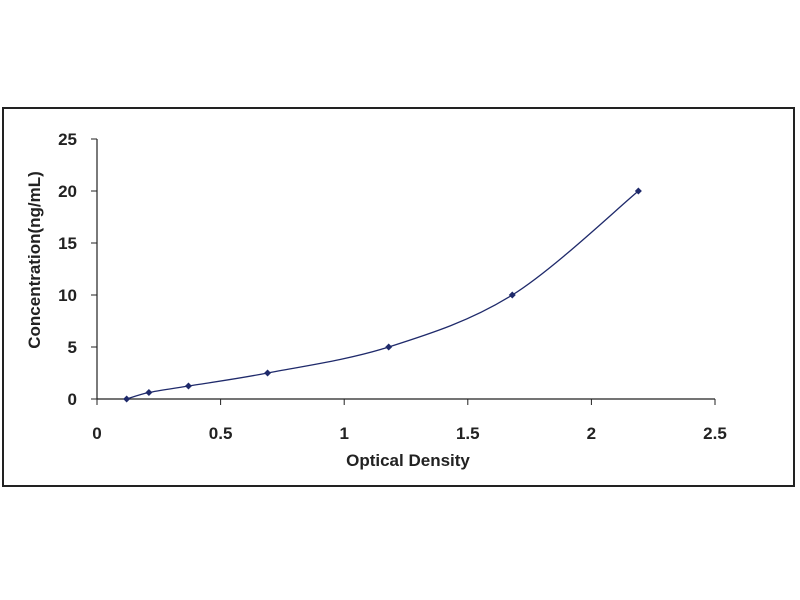  Describe the element at coordinates (67, 243) in the screenshot. I see `y-tick-label: 15` at that location.